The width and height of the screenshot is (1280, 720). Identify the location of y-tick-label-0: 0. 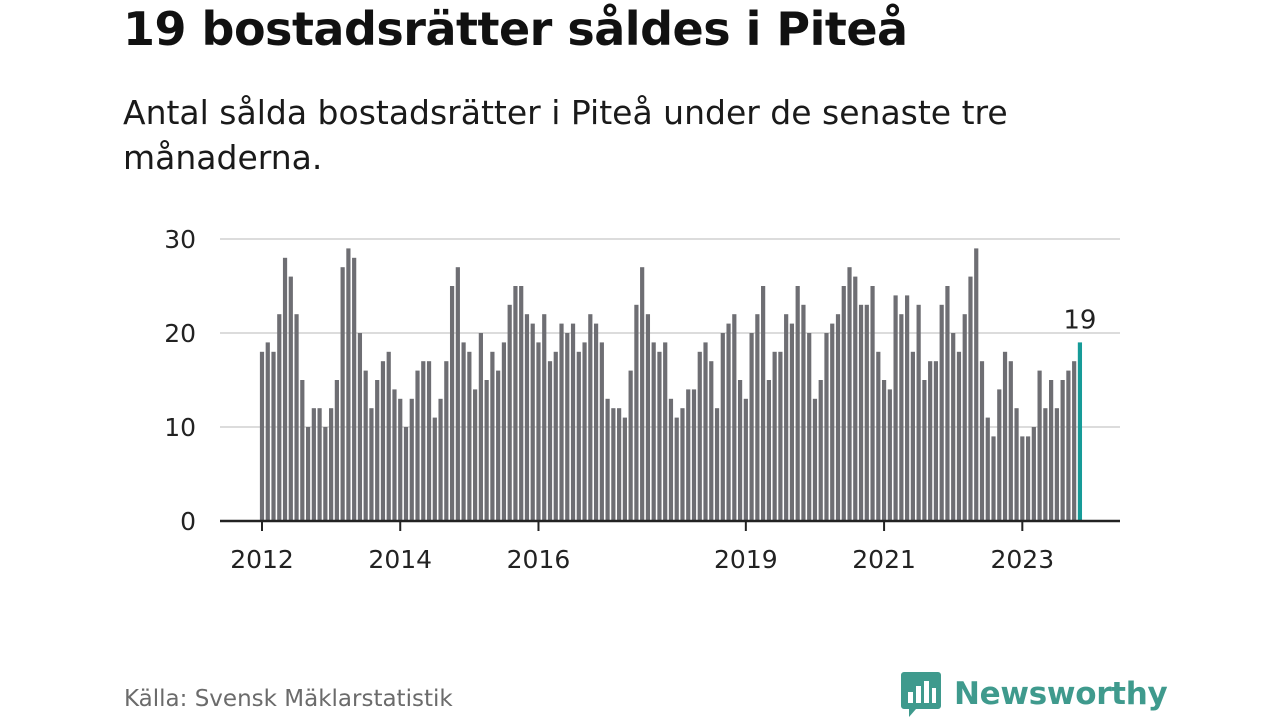
(188, 521).